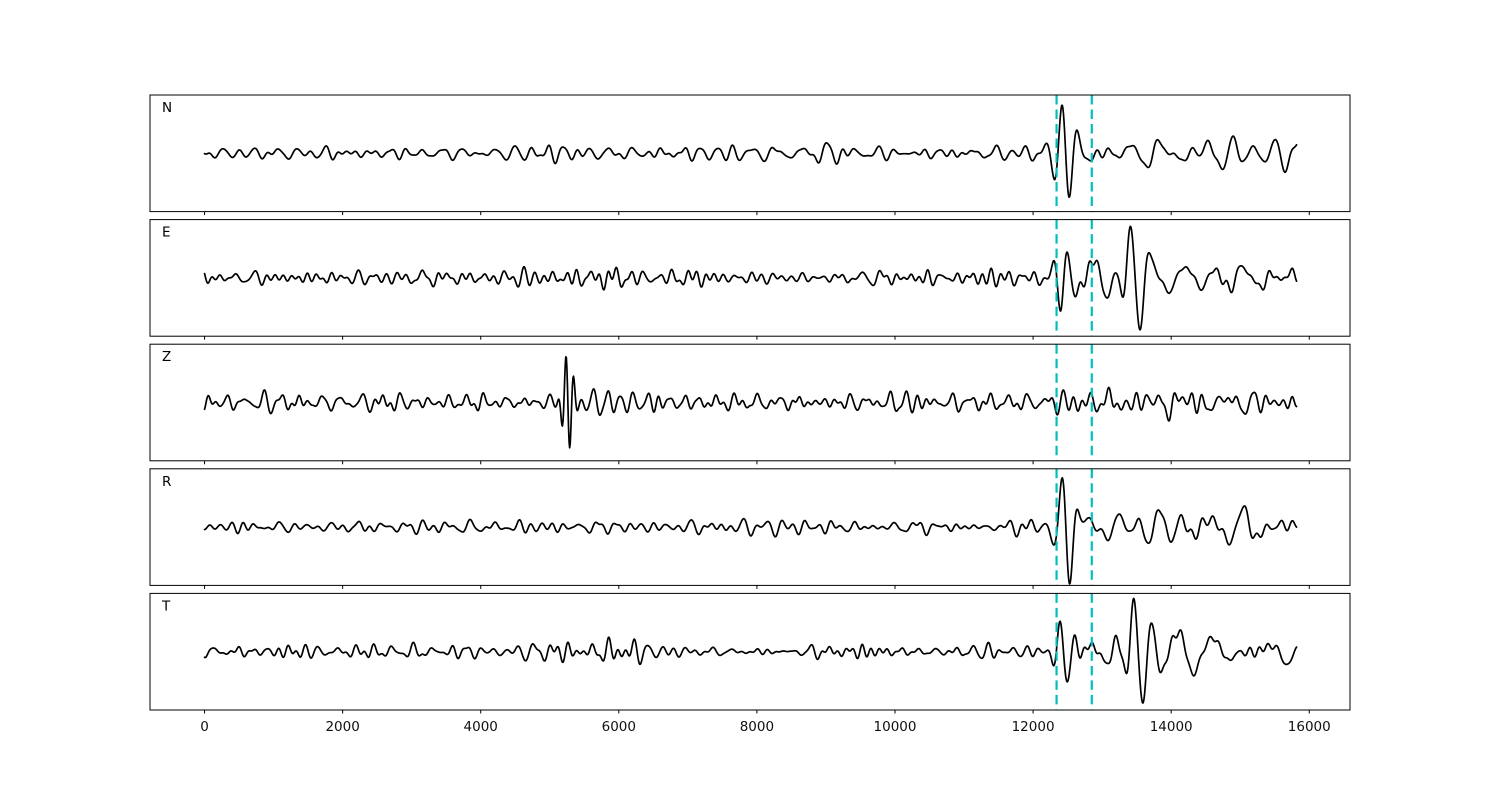  Describe the element at coordinates (1171, 727) in the screenshot. I see `x-tick-label: 14000` at that location.